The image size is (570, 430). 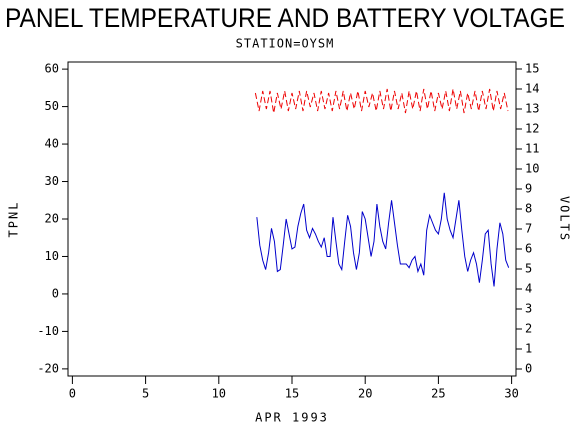 I want to click on x-tick-label: 5, so click(x=145, y=394).